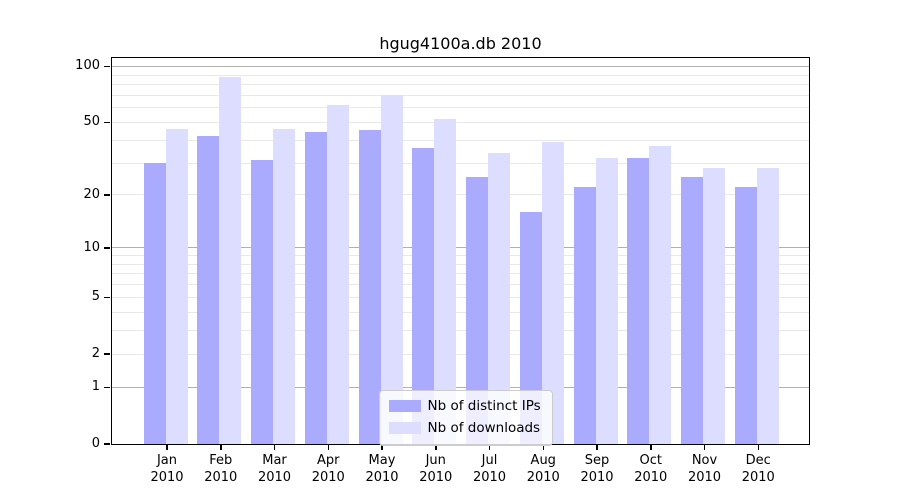 This screenshot has width=900, height=500. I want to click on legend-label-distinct-ips: Nb of distinct IPs, so click(484, 405).